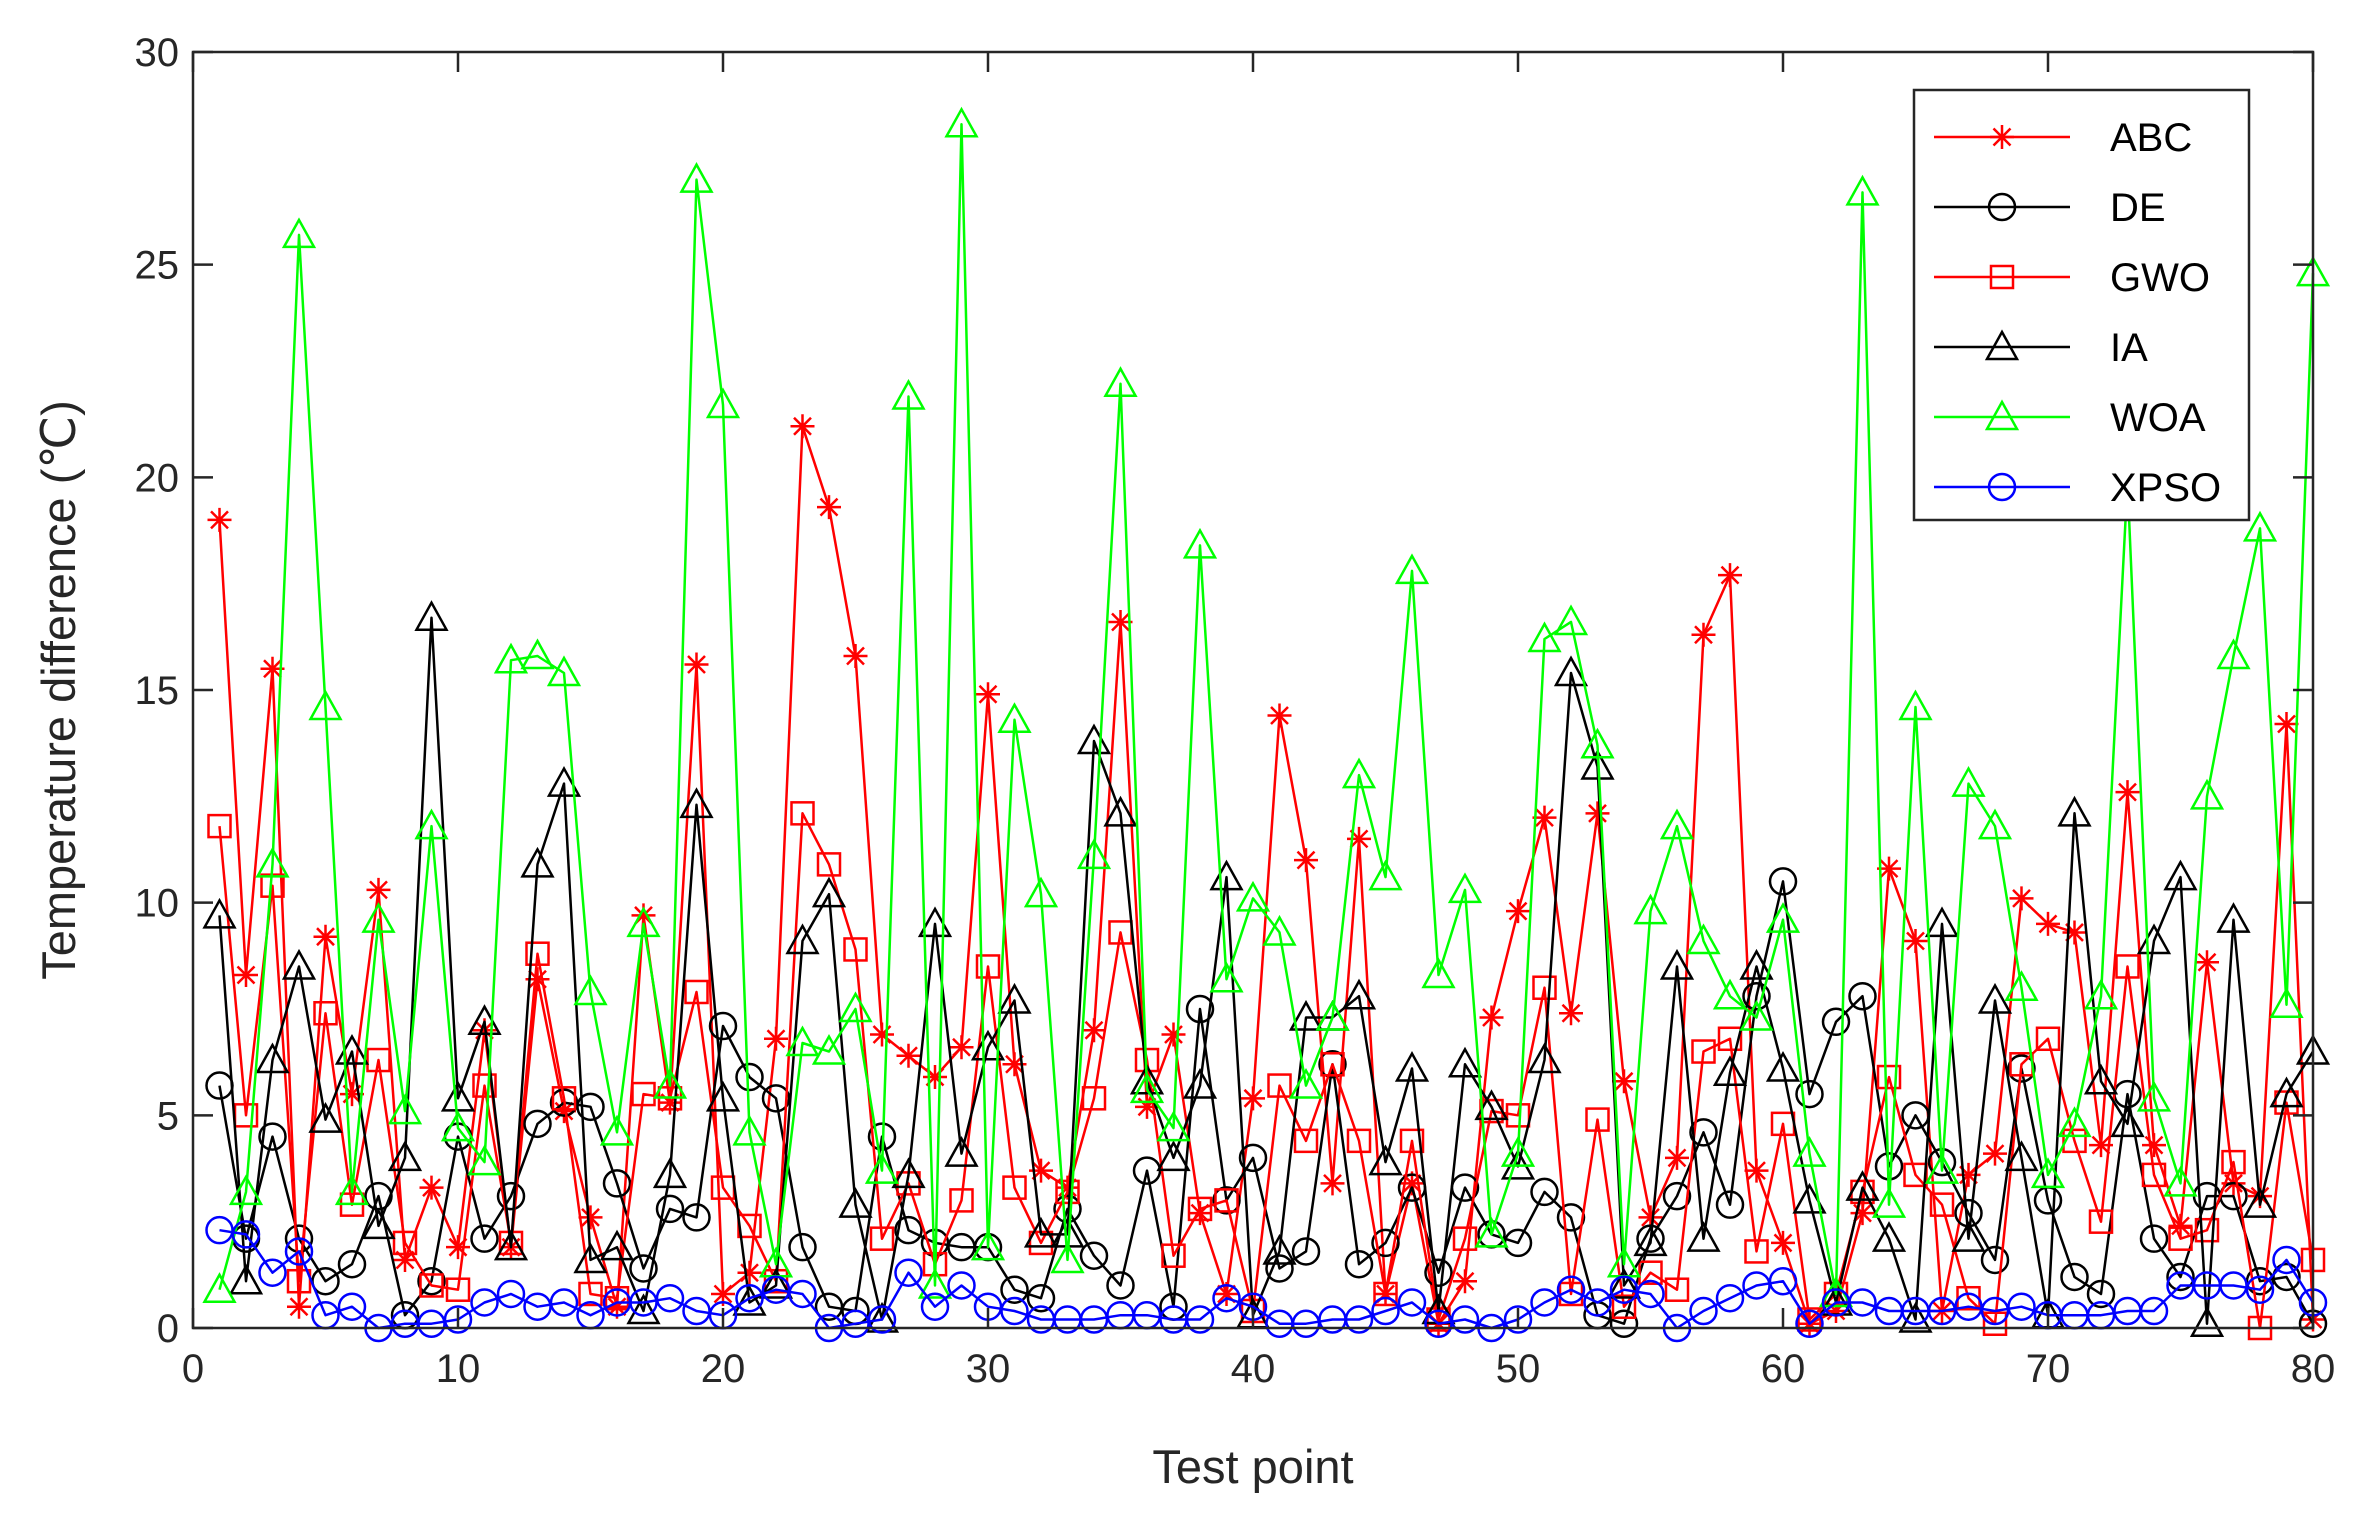 The height and width of the screenshot is (1515, 2357). I want to click on legend-label-xpso: XPSO, so click(2165, 488).